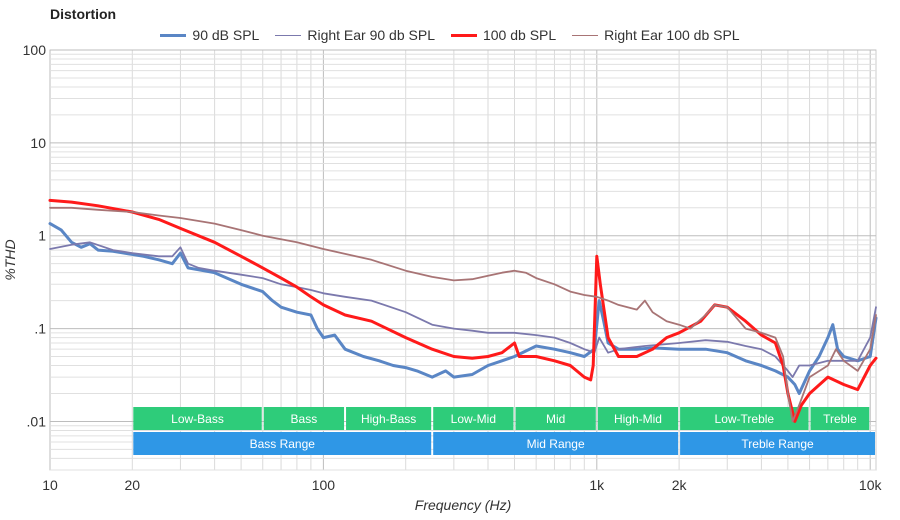 The image size is (900, 520). What do you see at coordinates (50, 485) in the screenshot?
I see `x-tick-label: 10` at bounding box center [50, 485].